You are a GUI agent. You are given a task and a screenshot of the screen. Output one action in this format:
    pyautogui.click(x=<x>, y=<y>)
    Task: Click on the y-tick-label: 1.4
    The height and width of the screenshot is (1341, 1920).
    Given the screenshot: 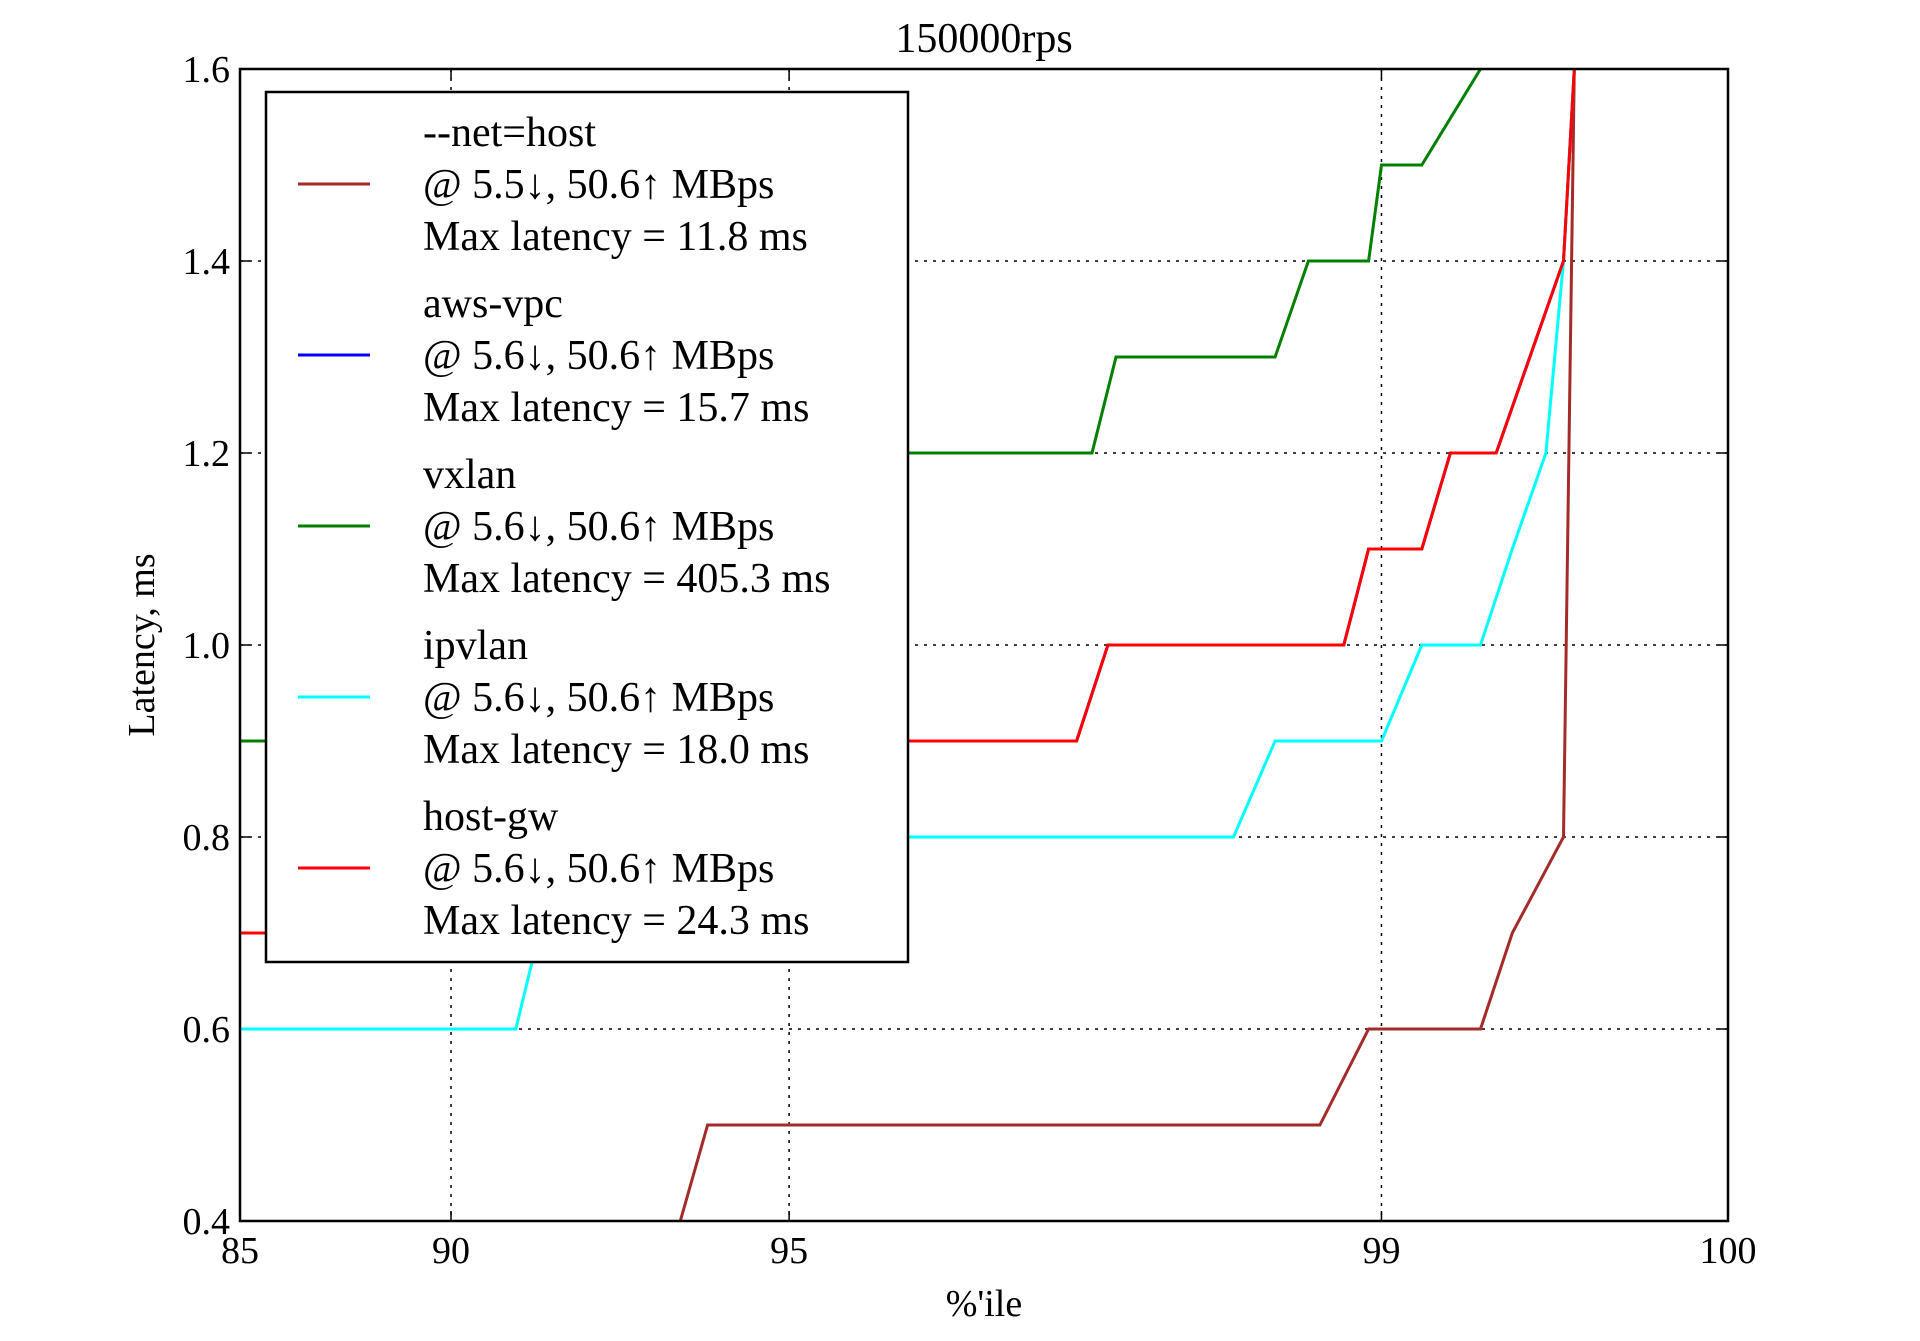 What is the action you would take?
    pyautogui.click(x=207, y=262)
    